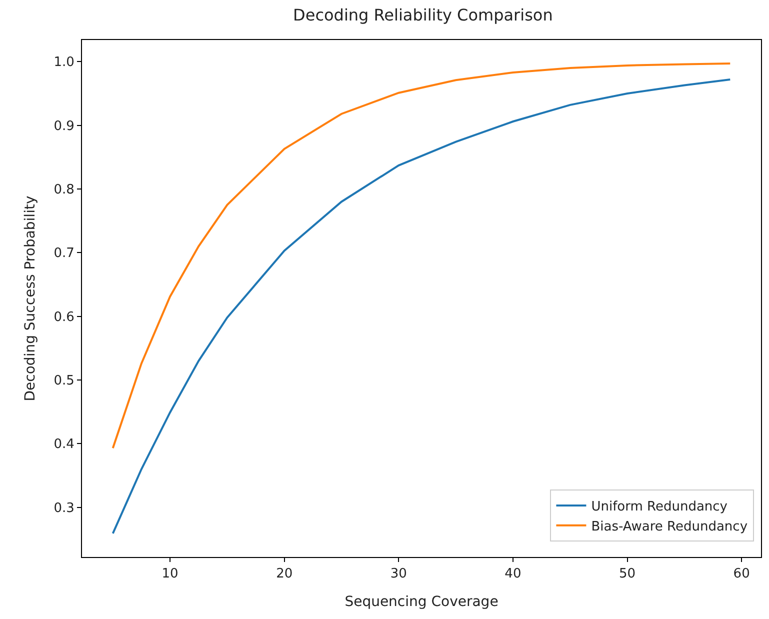 The width and height of the screenshot is (769, 619). I want to click on legend-label: Bias-Aware Redundancy, so click(669, 526).